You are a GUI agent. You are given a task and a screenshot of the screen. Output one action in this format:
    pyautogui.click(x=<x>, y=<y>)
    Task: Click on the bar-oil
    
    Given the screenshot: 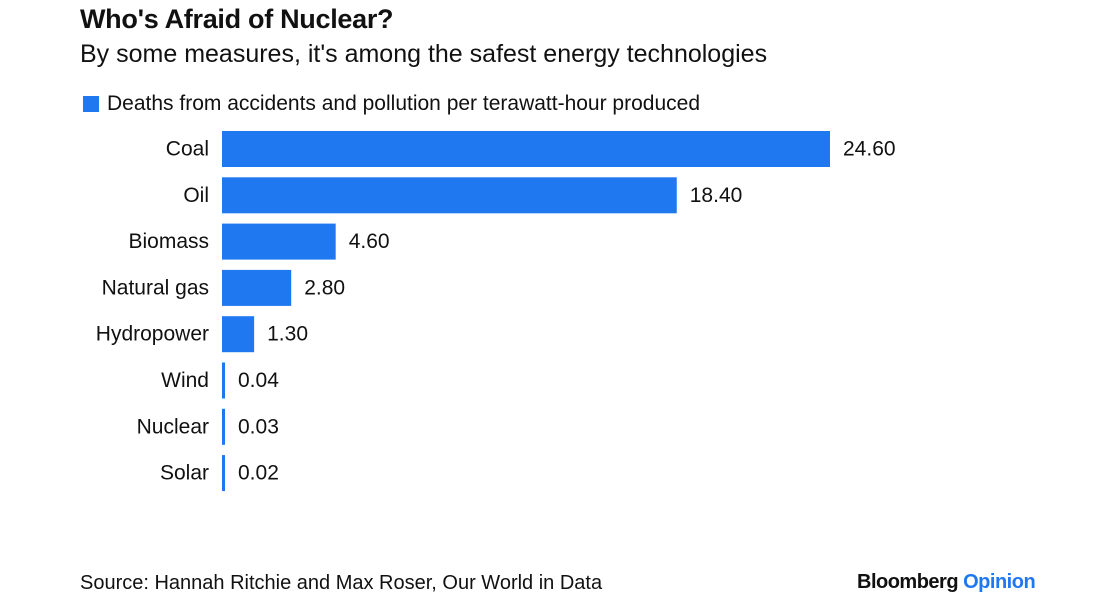 What is the action you would take?
    pyautogui.click(x=449, y=195)
    